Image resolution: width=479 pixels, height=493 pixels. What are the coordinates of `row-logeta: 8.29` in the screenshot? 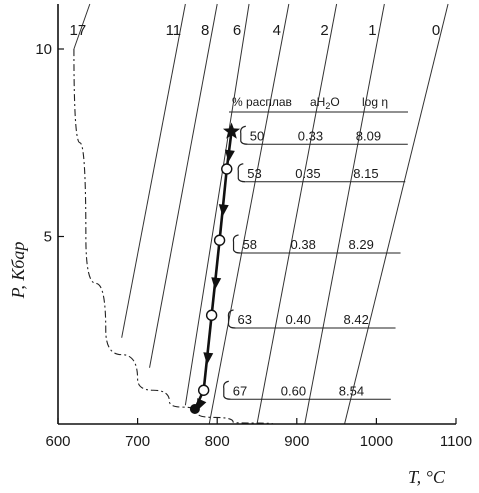 It's located at (361, 244).